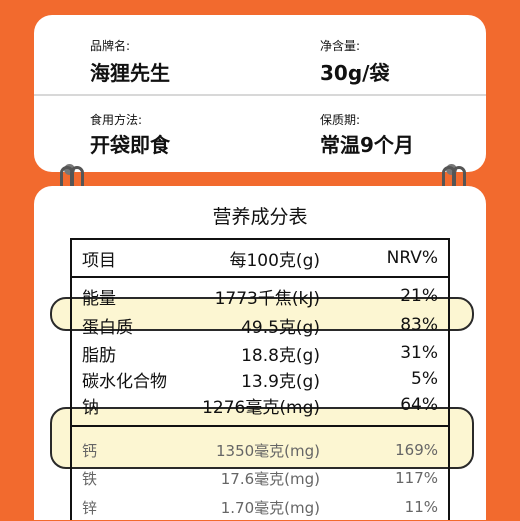 The width and height of the screenshot is (520, 521). What do you see at coordinates (90, 407) in the screenshot?
I see `nutrient-name: 钠` at bounding box center [90, 407].